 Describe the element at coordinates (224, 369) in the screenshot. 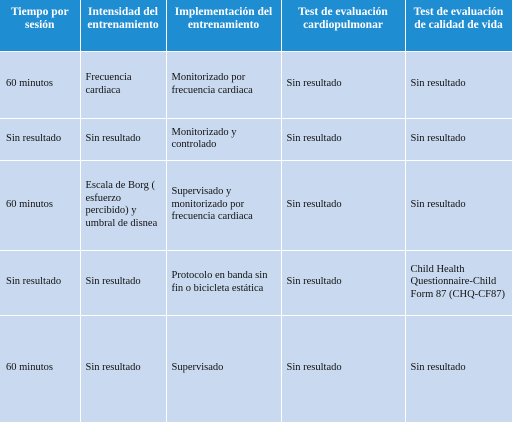

I see `table-cell: Supervisado` at that location.